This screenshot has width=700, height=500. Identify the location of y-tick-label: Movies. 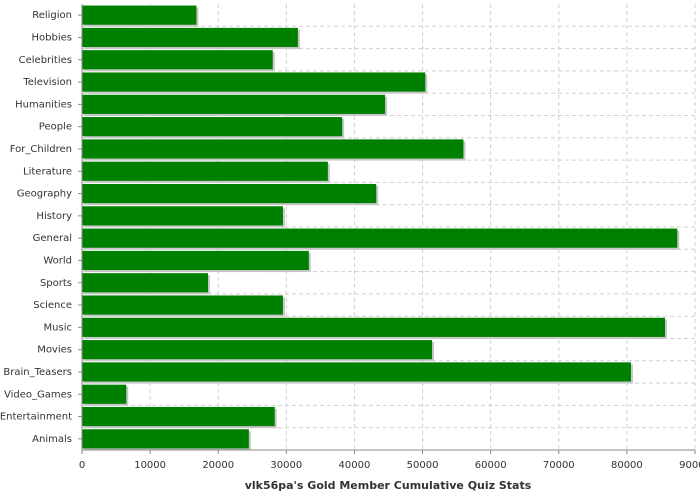
(54, 350).